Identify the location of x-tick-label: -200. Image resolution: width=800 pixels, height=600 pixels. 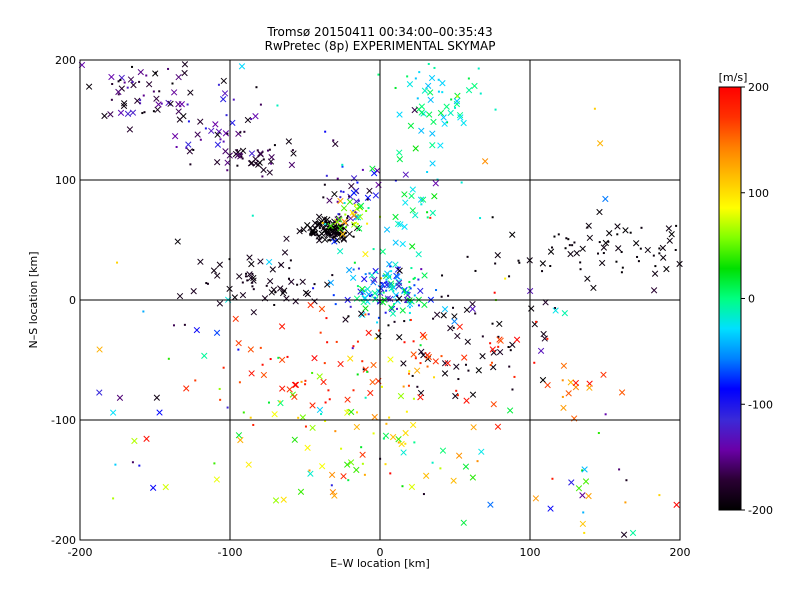
(80, 552).